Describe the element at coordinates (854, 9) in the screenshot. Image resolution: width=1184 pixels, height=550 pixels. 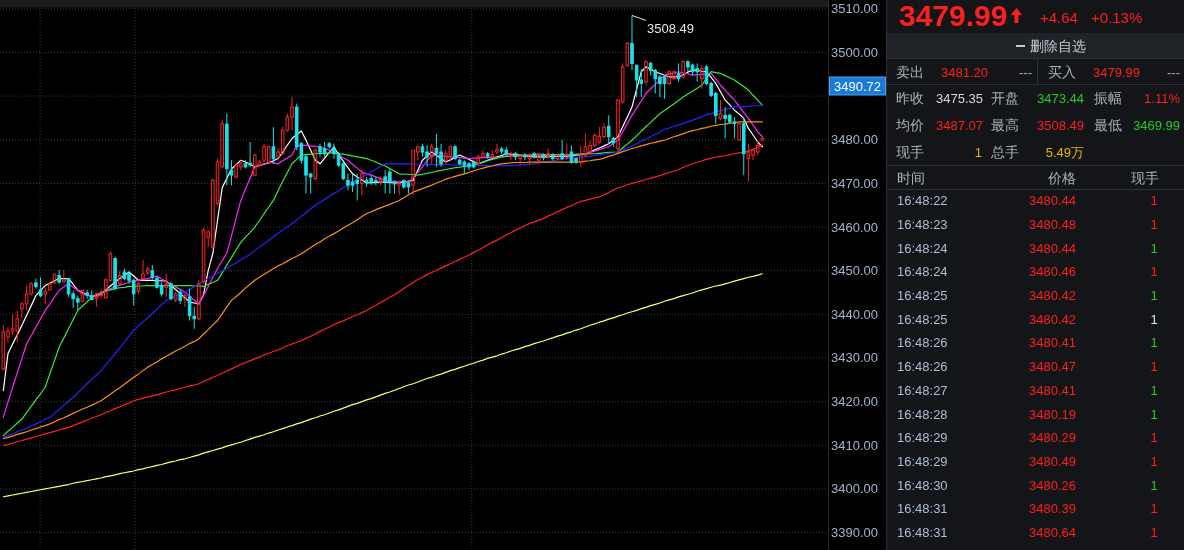
I see `y-tick-label: 3510.00` at that location.